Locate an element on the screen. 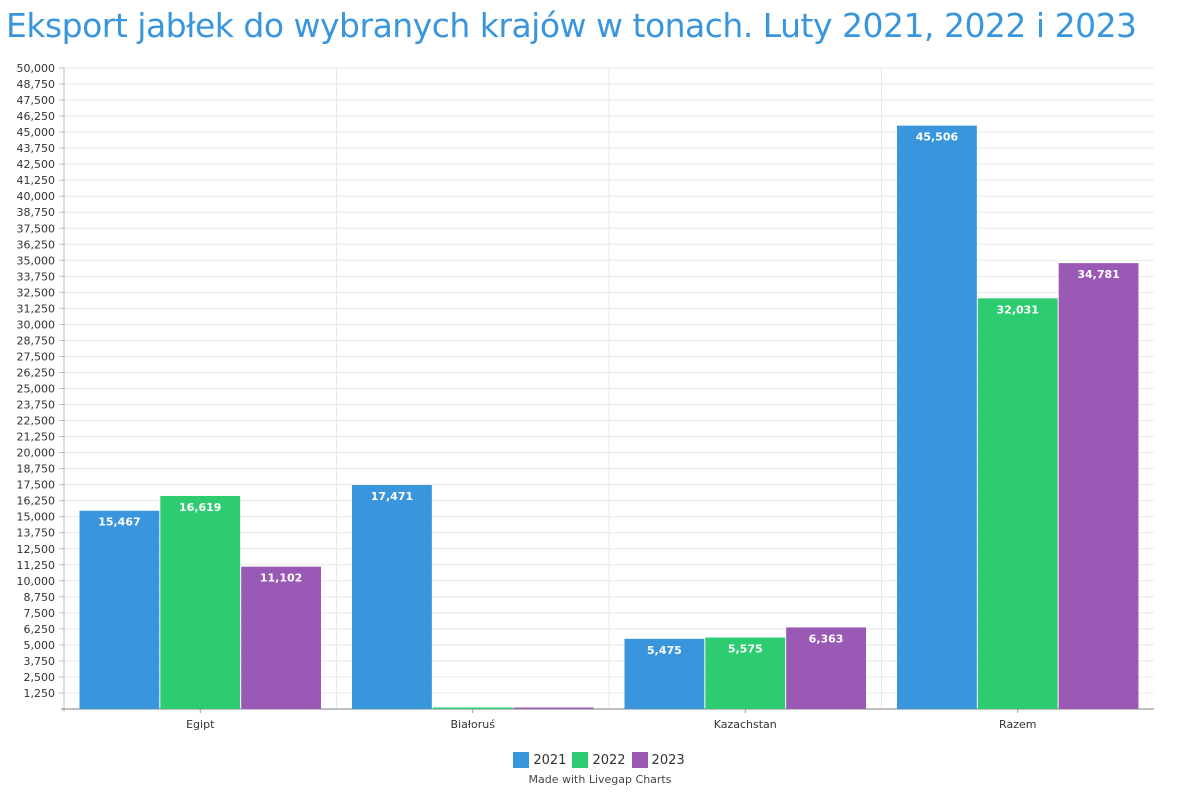 The width and height of the screenshot is (1200, 800). y-tick-label: 26,250 is located at coordinates (36, 372).